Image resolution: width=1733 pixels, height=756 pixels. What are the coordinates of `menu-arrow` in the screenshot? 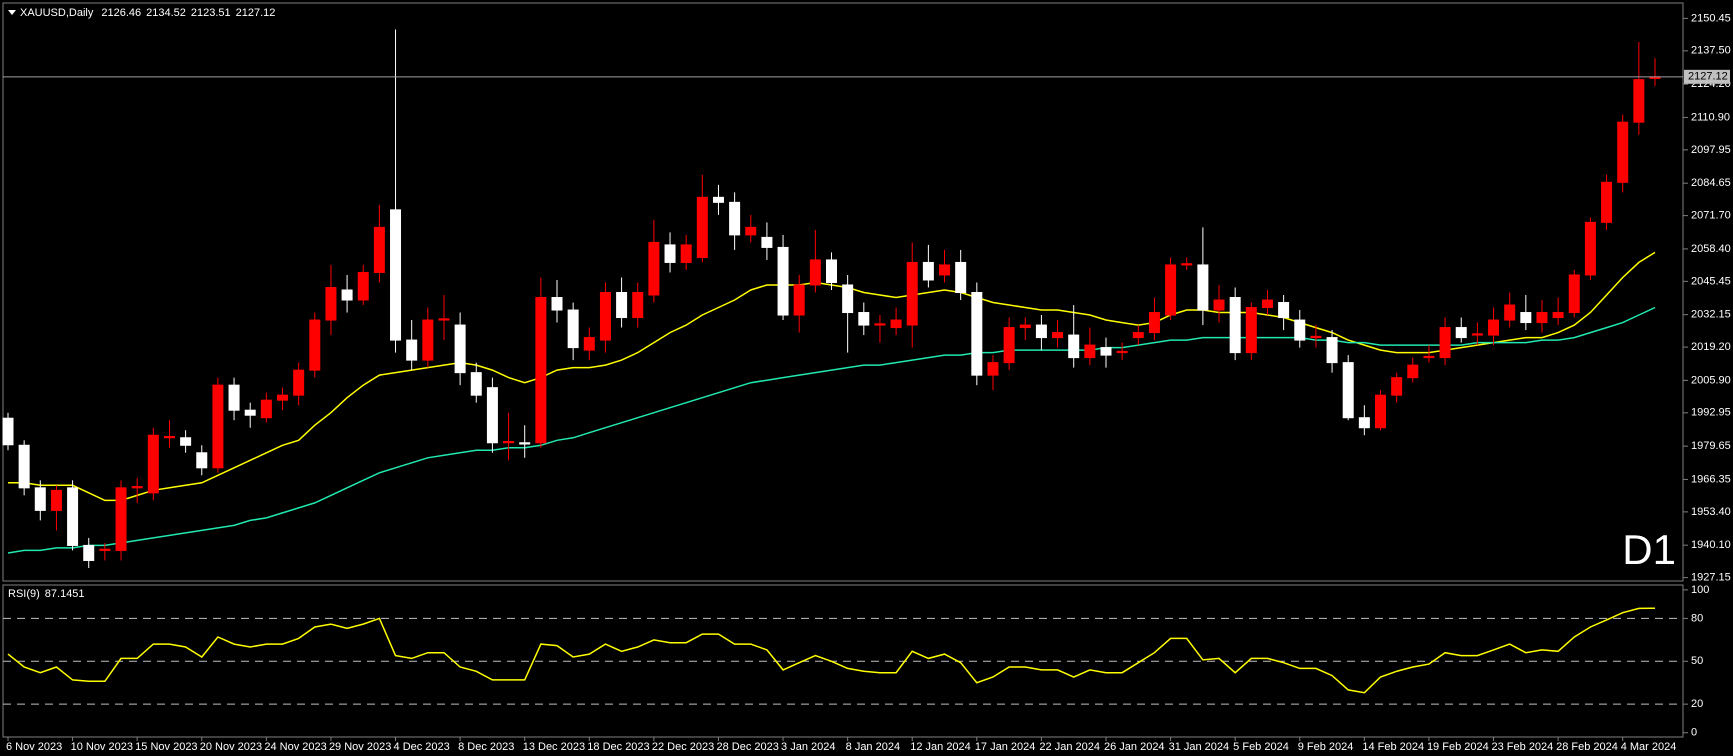 It's located at (12, 12).